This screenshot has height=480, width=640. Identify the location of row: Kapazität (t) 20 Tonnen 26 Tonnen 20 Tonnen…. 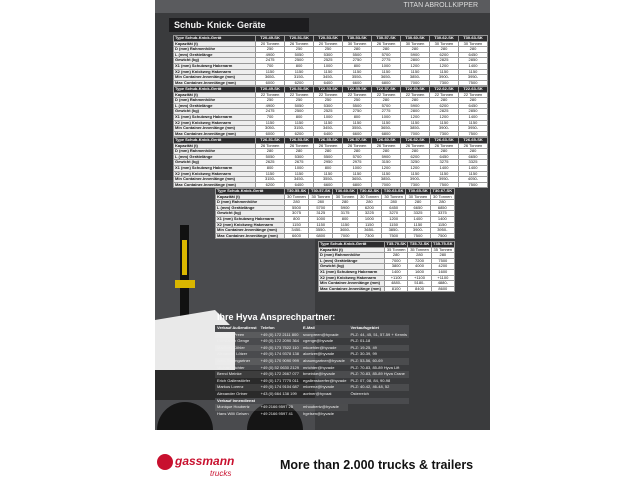
(330, 44).